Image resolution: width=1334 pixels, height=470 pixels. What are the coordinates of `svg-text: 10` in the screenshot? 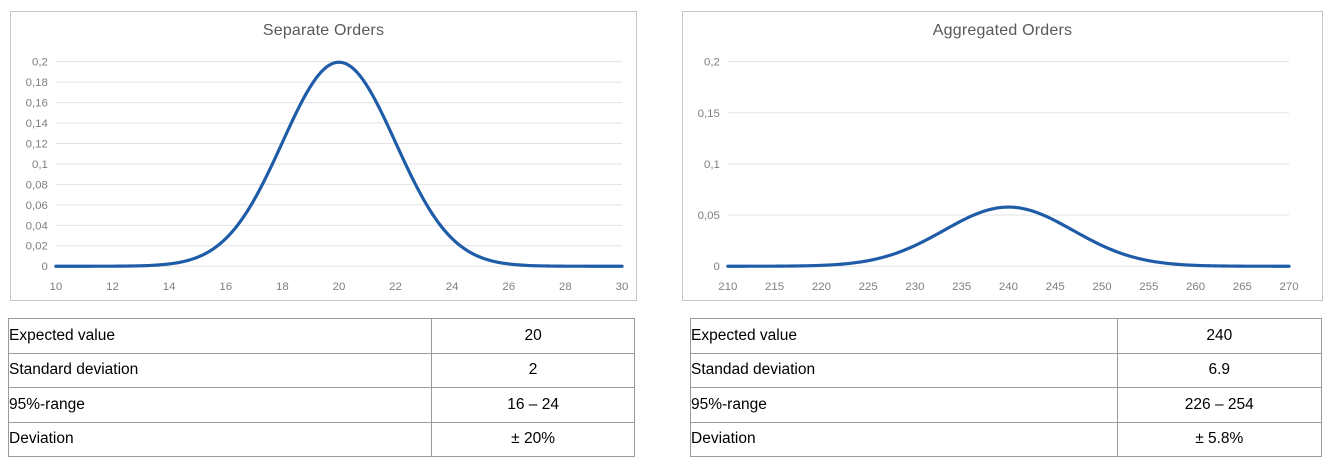 It's located at (55, 287).